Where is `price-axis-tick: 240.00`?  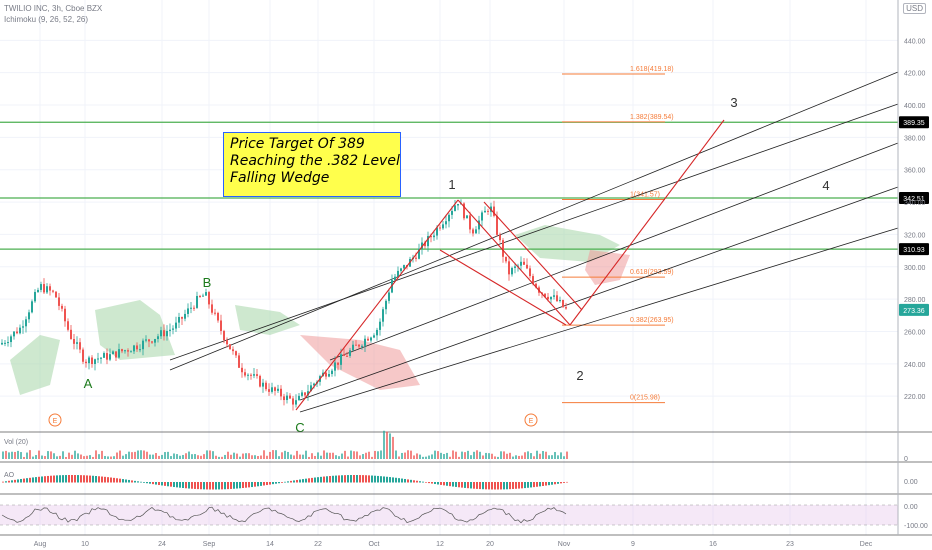
price-axis-tick: 240.00 is located at coordinates (915, 365).